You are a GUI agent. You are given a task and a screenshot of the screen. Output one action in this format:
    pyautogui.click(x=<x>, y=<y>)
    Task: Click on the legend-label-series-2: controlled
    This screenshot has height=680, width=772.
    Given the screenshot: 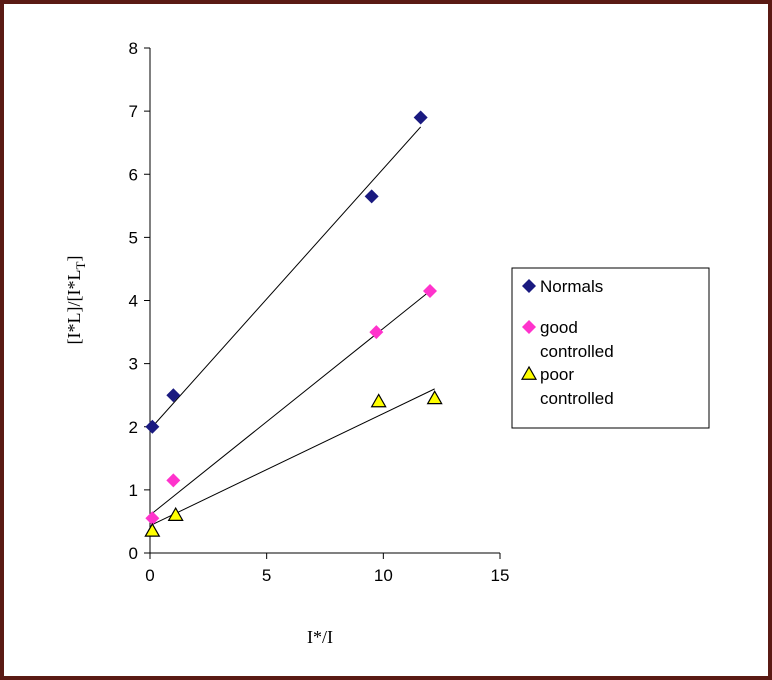 What is the action you would take?
    pyautogui.click(x=577, y=351)
    